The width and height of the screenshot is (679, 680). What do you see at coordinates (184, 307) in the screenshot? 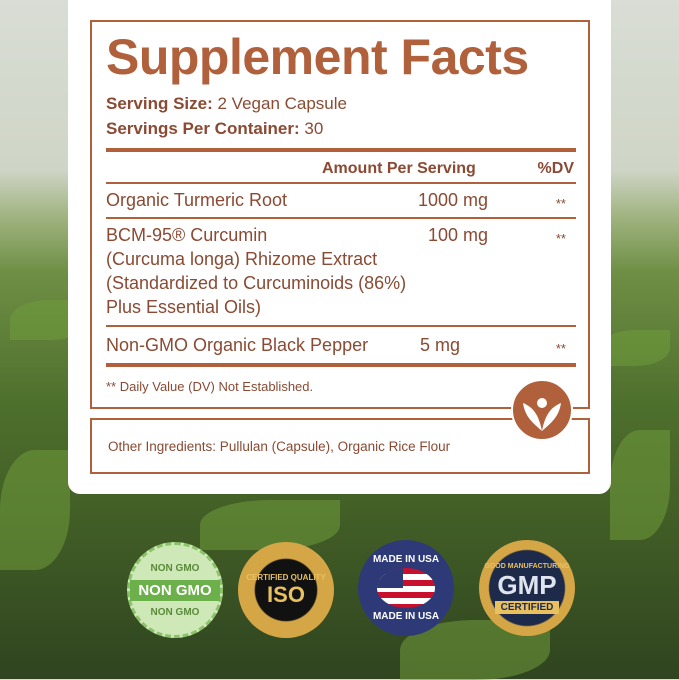
I see `ingredient-detail: Plus Essential Oils)` at bounding box center [184, 307].